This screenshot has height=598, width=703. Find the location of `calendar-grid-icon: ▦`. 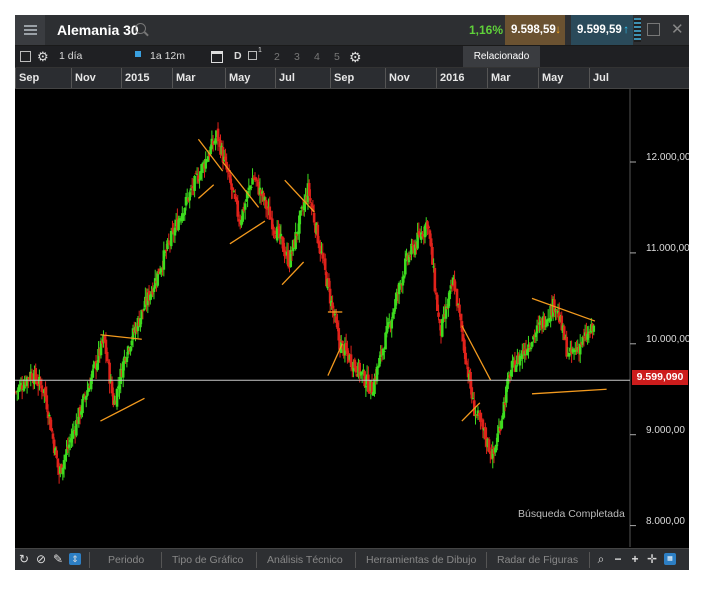

calendar-grid-icon: ▦ is located at coordinates (670, 559).